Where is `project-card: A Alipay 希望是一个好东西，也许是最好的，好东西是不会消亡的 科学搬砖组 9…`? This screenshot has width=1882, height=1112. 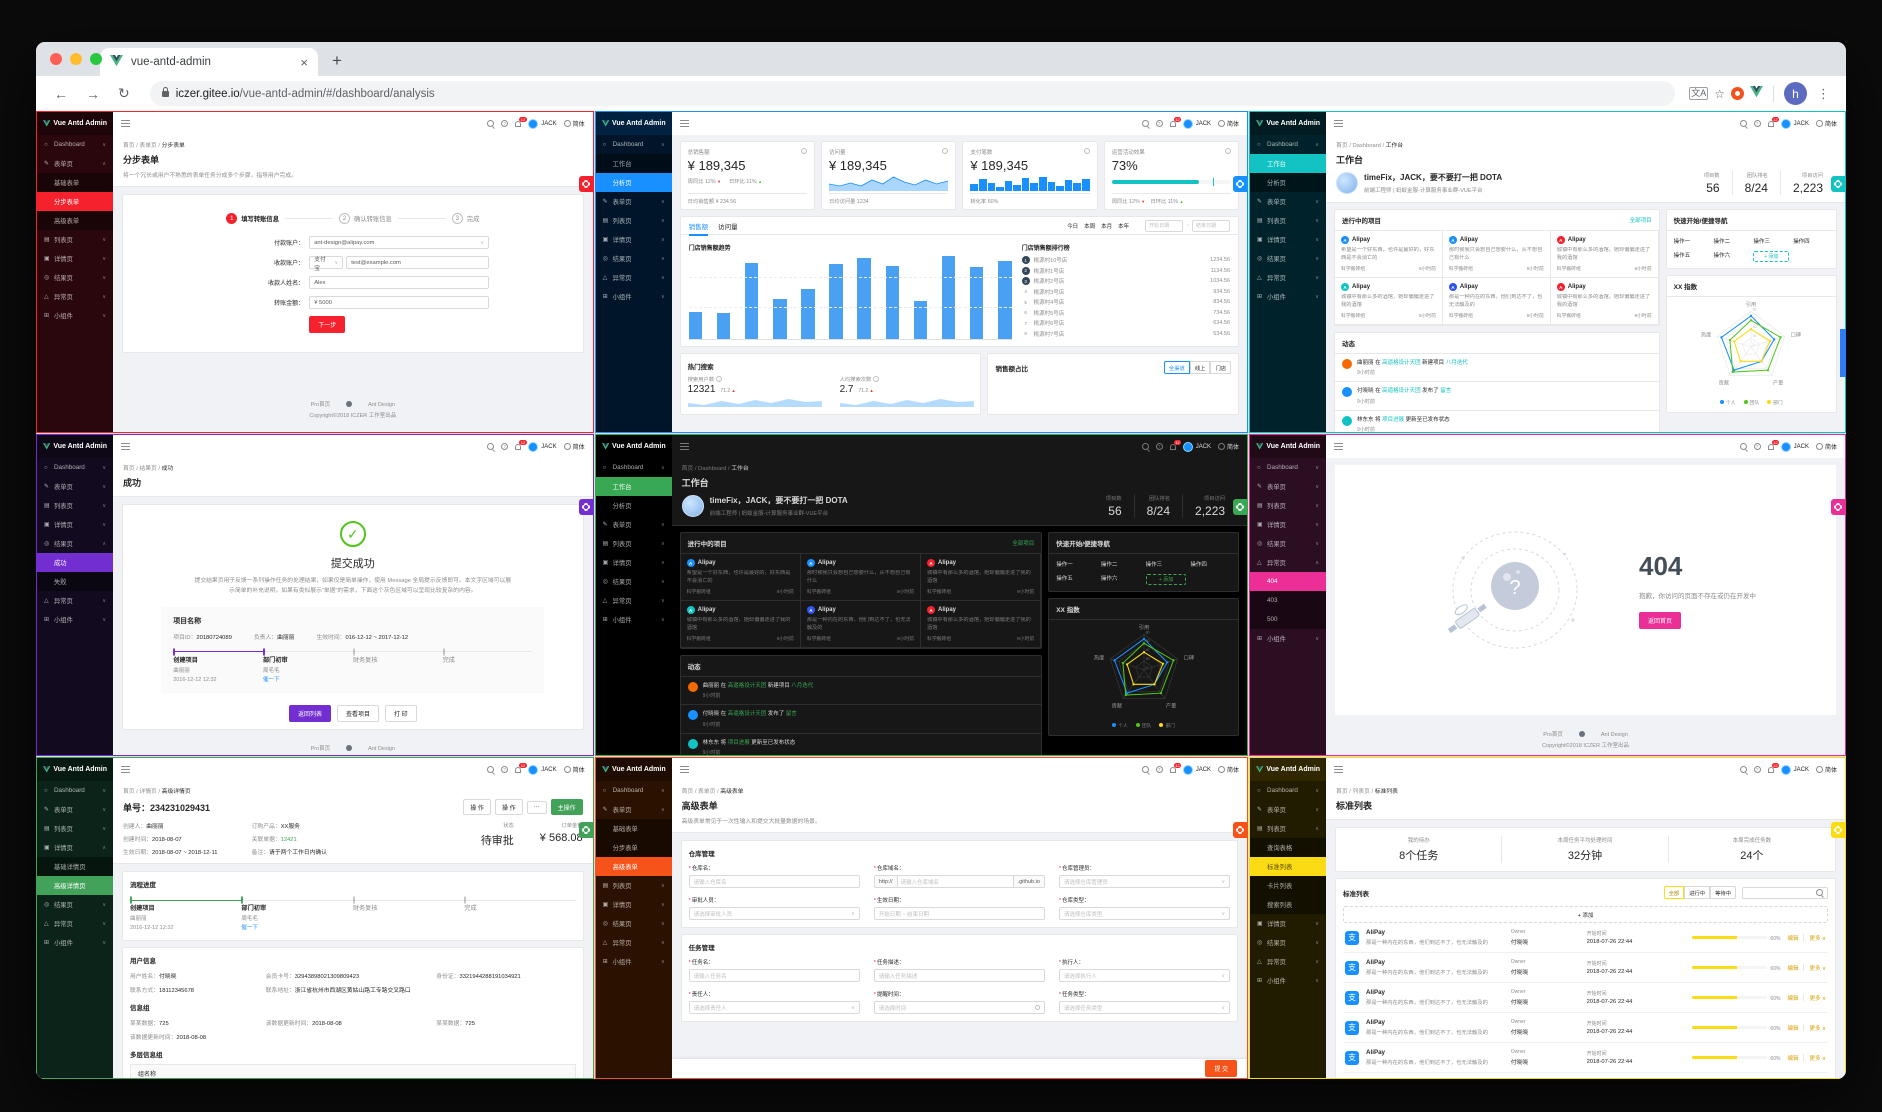
project-card: A Alipay 希望是一个好东西，也许是最好的，好东西是不会消亡的 科学搬砖组 9… is located at coordinates (740, 577).